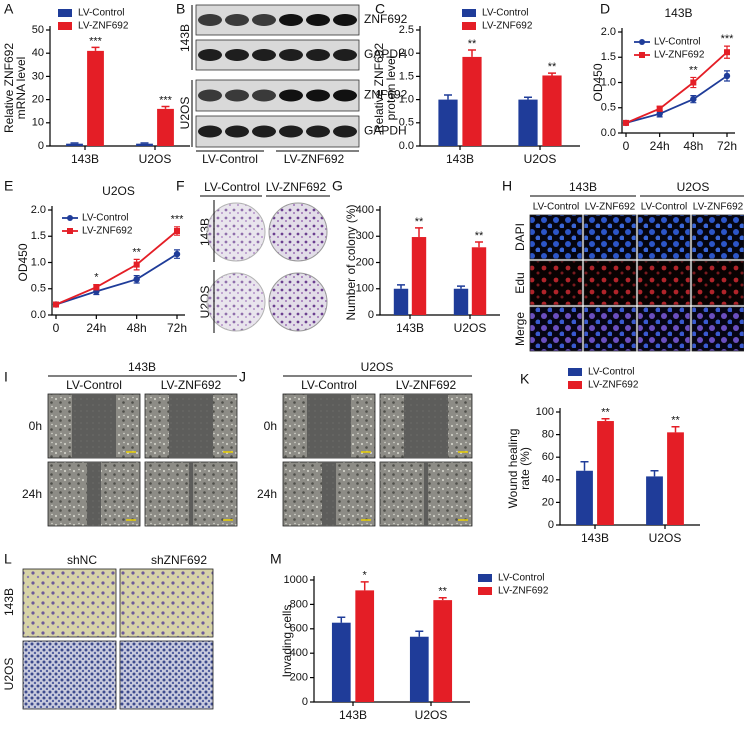 The width and height of the screenshot is (744, 729). What do you see at coordinates (177, 328) in the screenshot?
I see `x-tick-label: 72h` at bounding box center [177, 328].